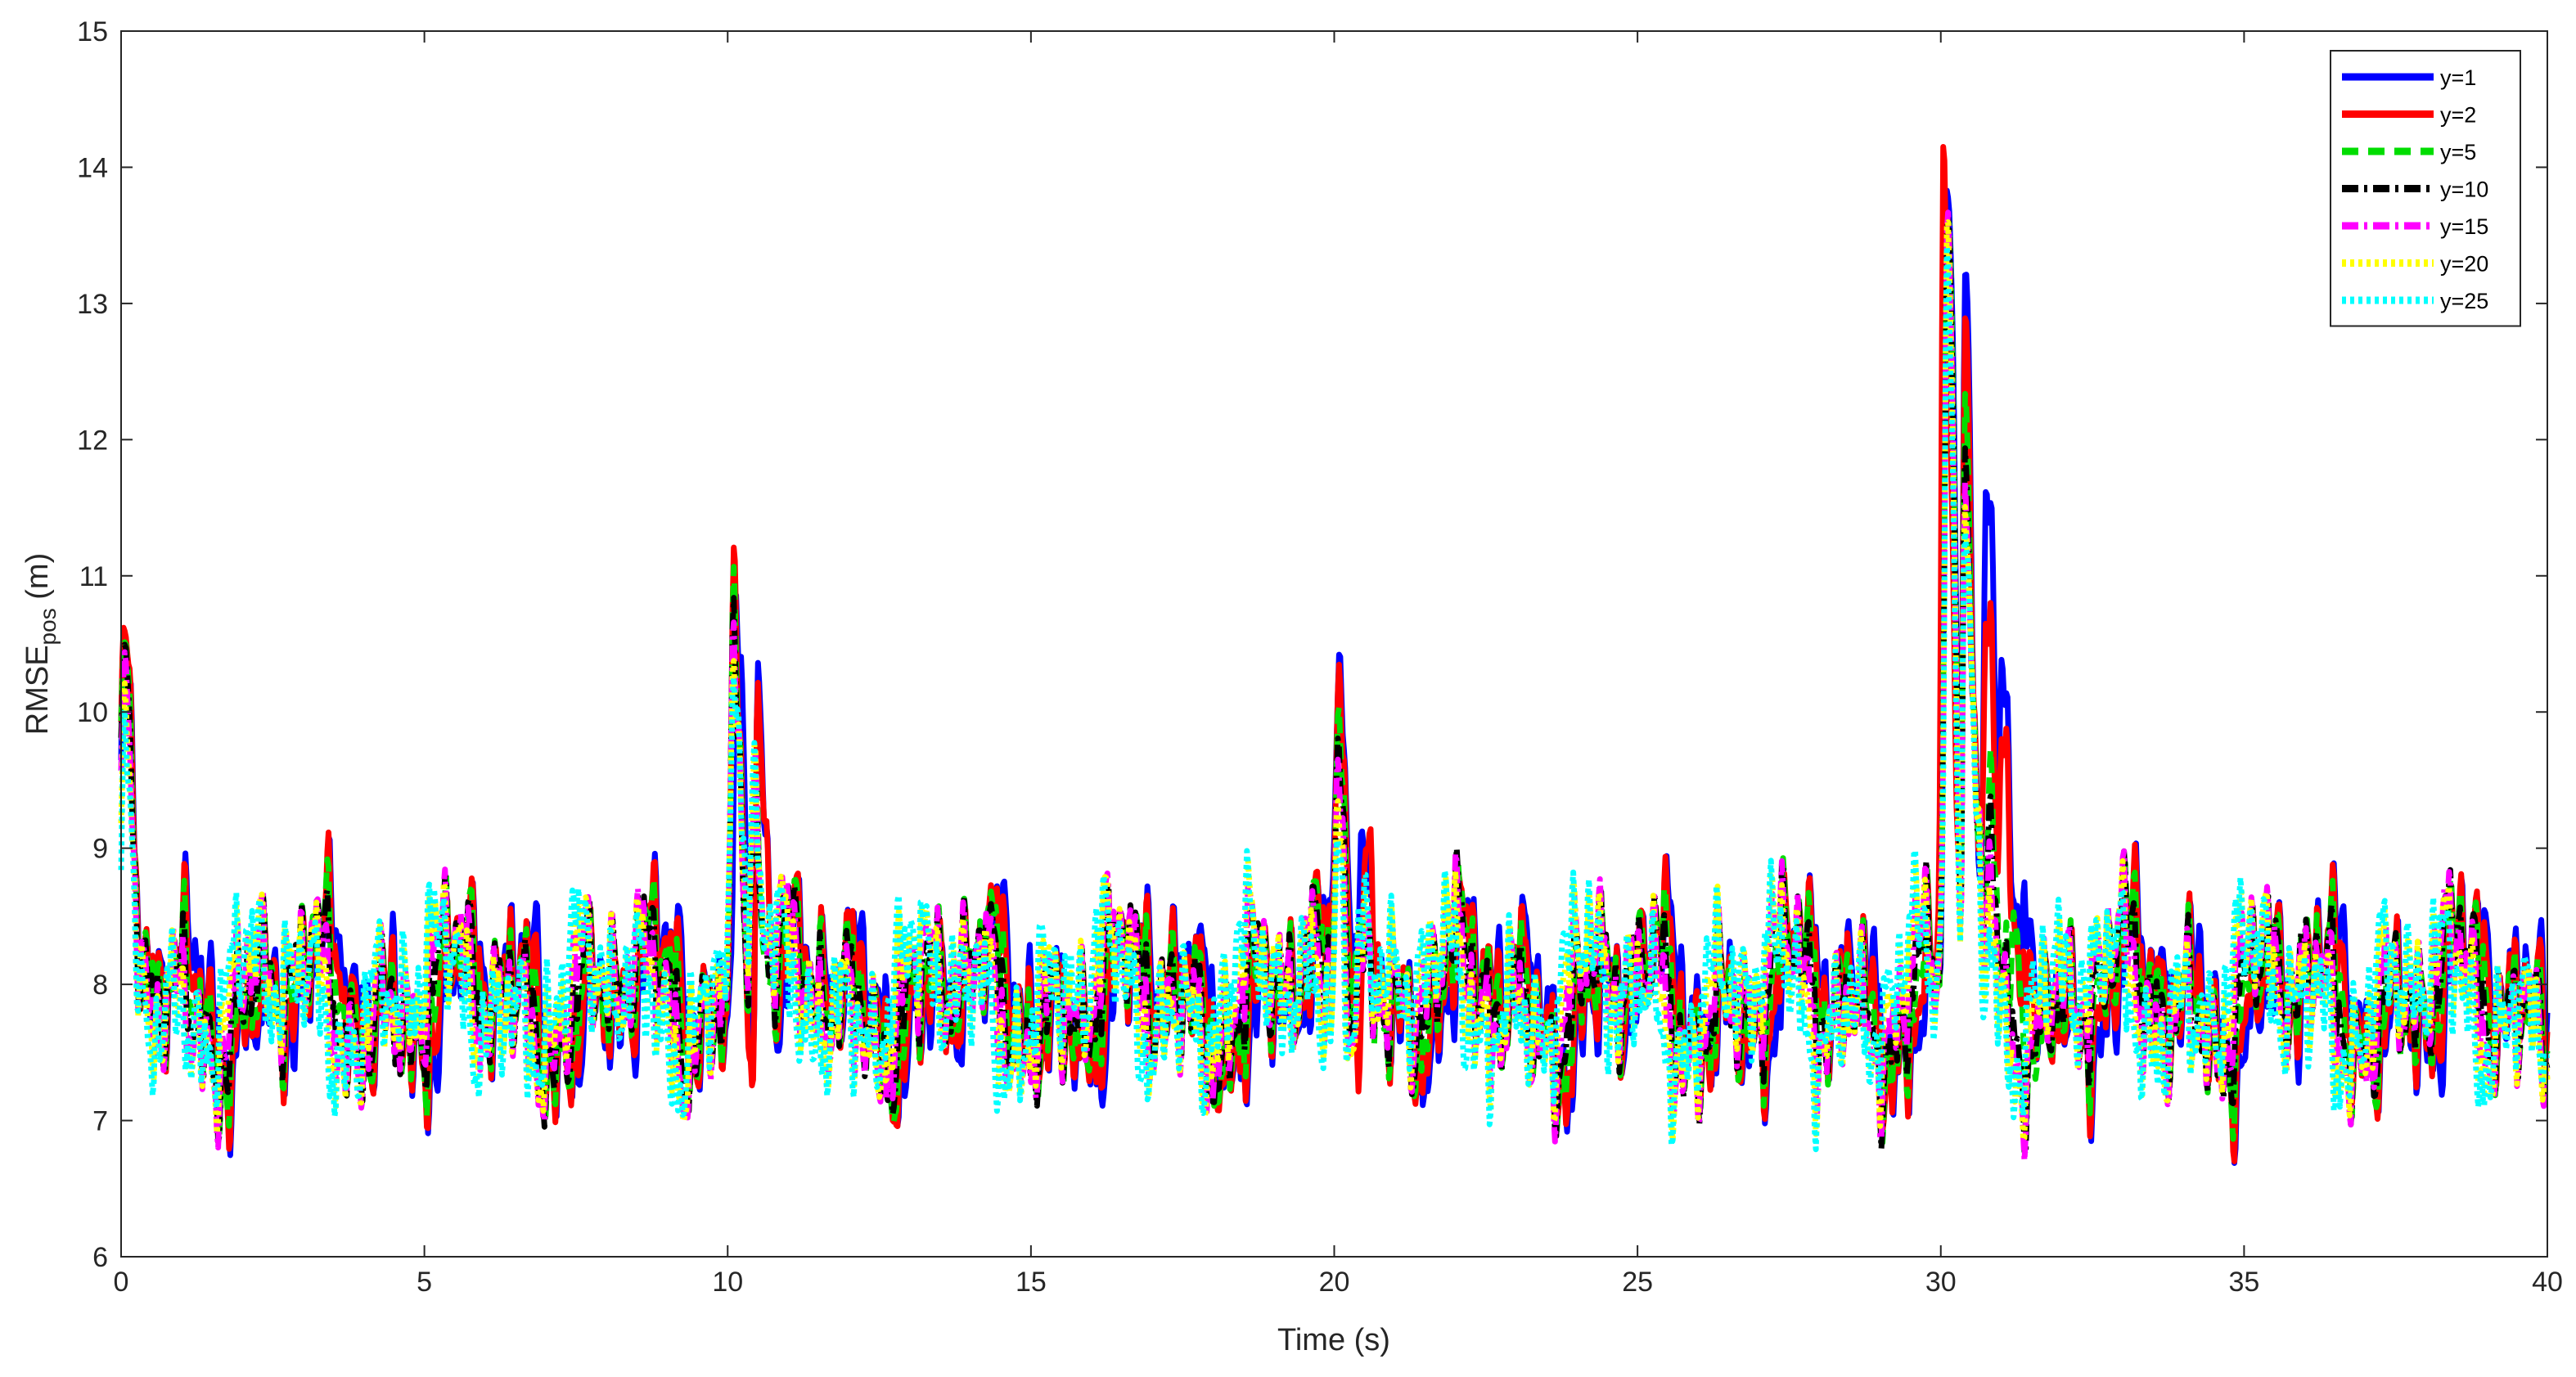  What do you see at coordinates (2458, 78) in the screenshot?
I see `legend-label: y=1` at bounding box center [2458, 78].